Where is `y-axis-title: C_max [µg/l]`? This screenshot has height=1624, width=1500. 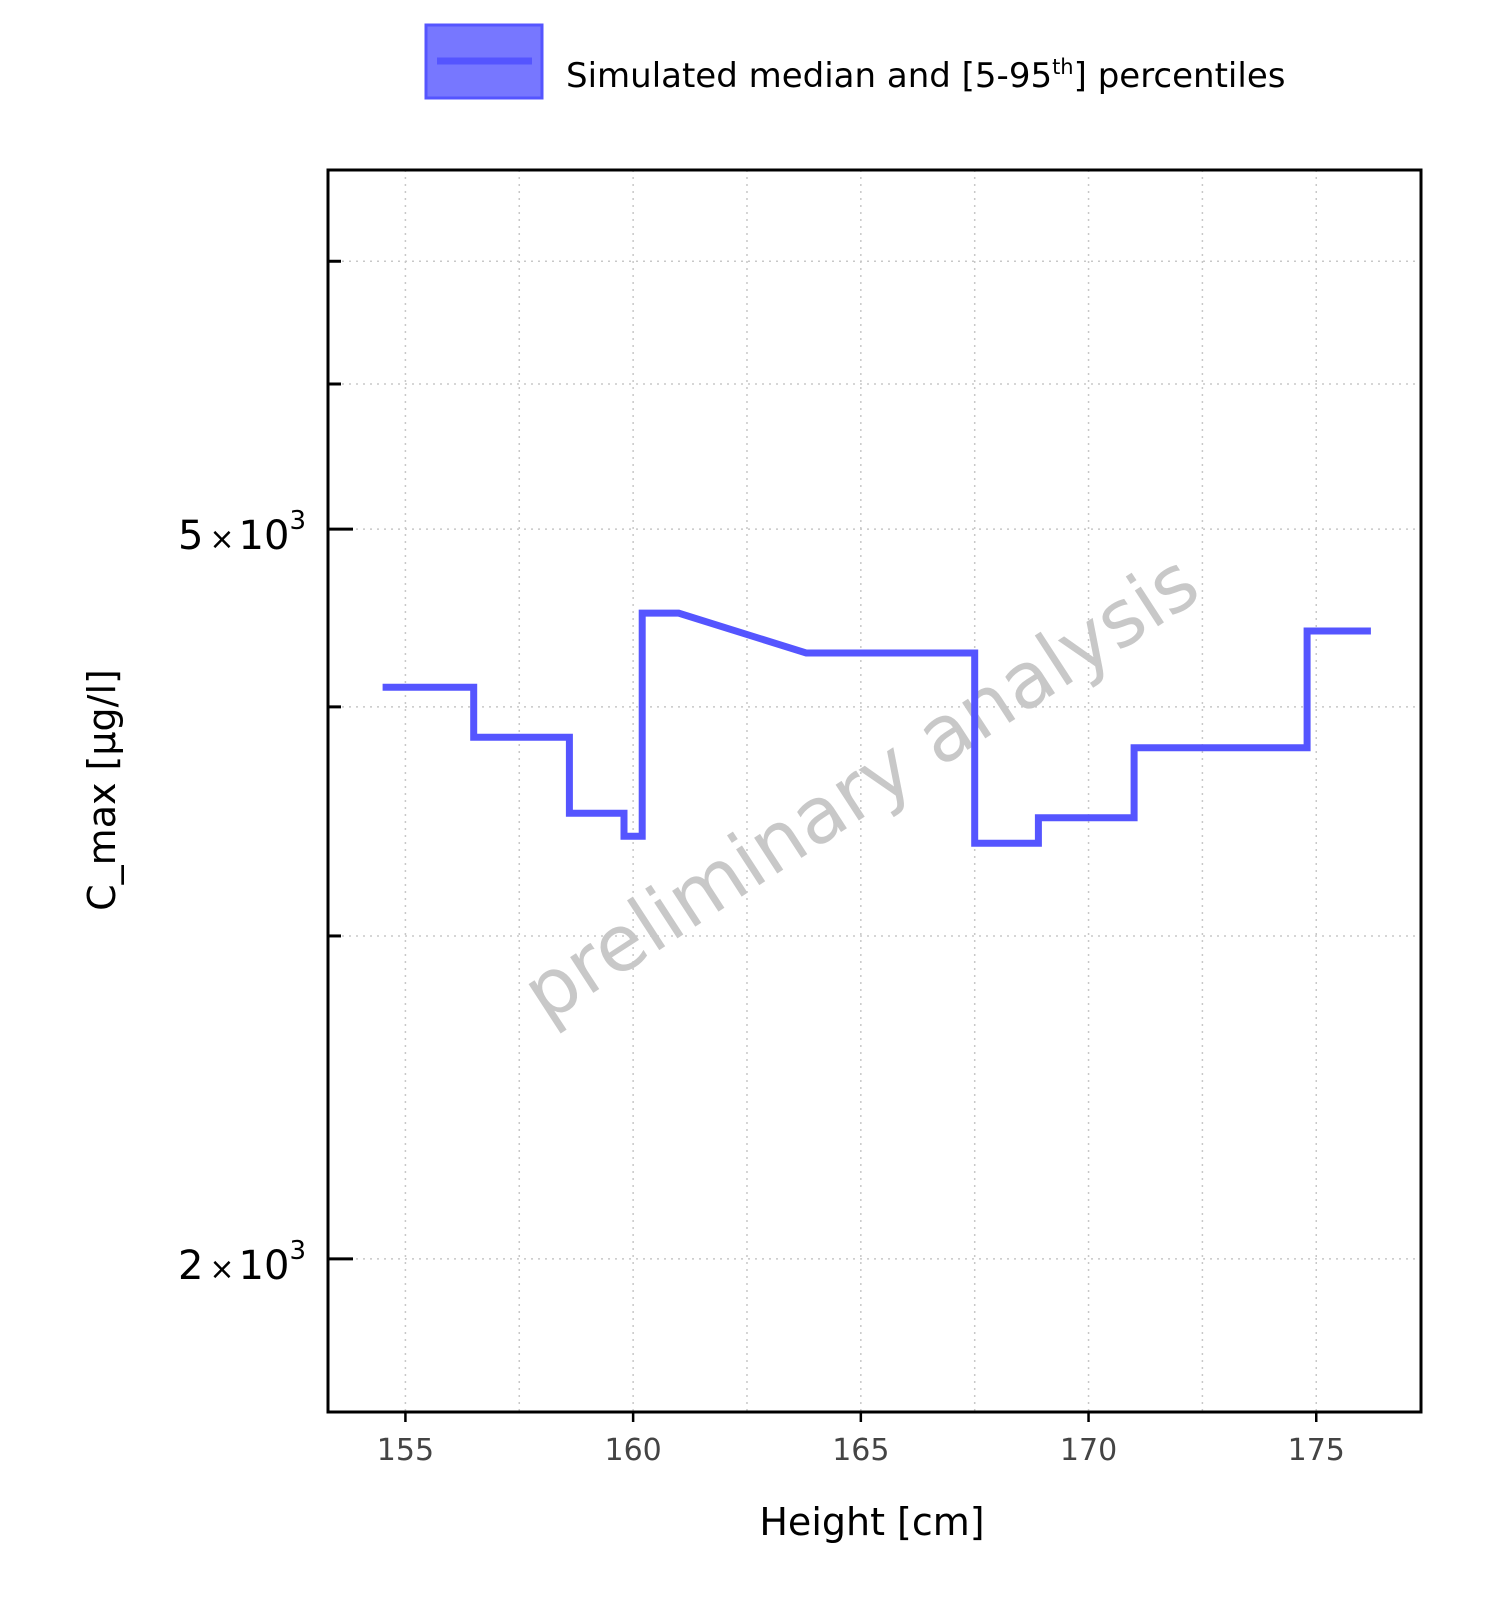
y-axis-title: C_max [µg/l] is located at coordinates (102, 790).